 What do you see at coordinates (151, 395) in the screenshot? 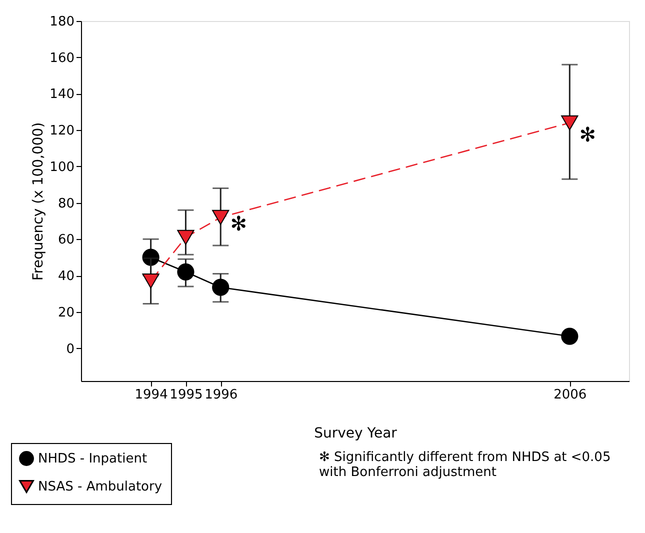
I see `x-tick-label: 1994` at bounding box center [151, 395].